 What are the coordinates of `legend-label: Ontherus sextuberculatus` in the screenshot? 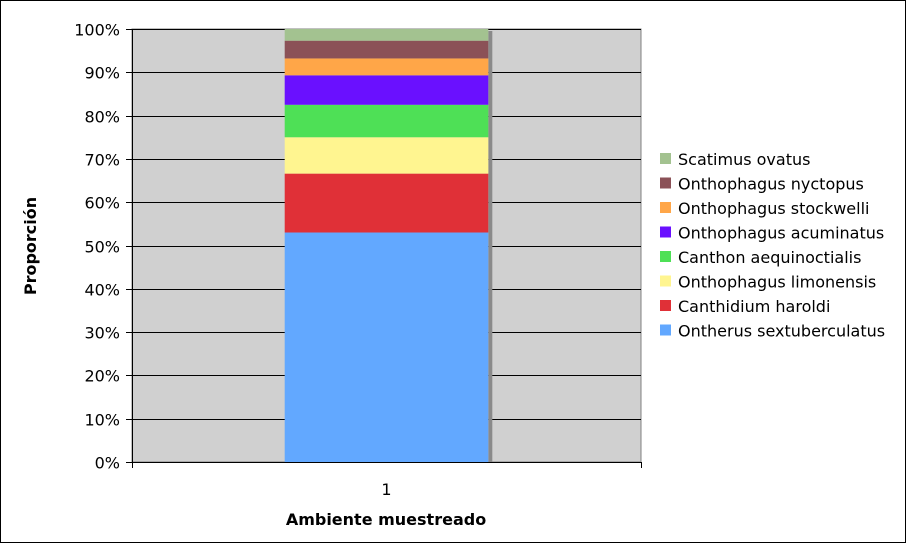 It's located at (781, 331).